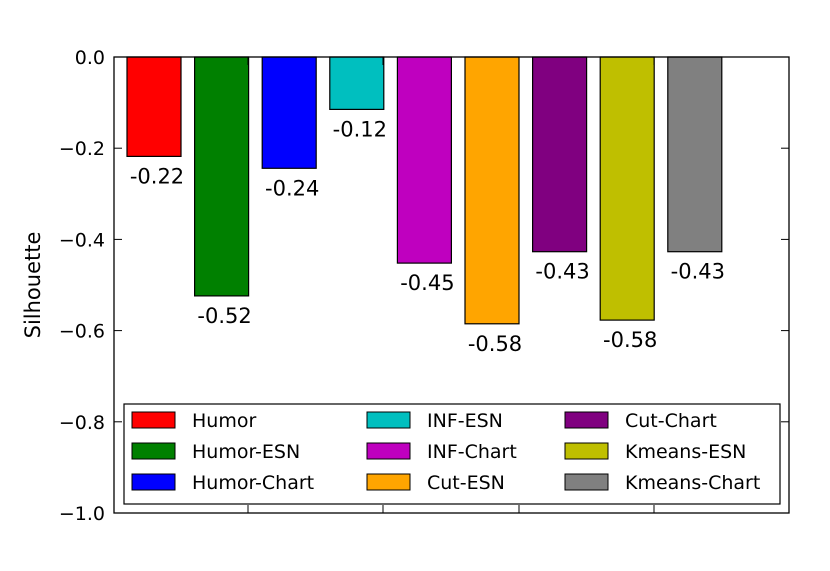  Describe the element at coordinates (82, 332) in the screenshot. I see `y-tick-label: −0.6` at that location.